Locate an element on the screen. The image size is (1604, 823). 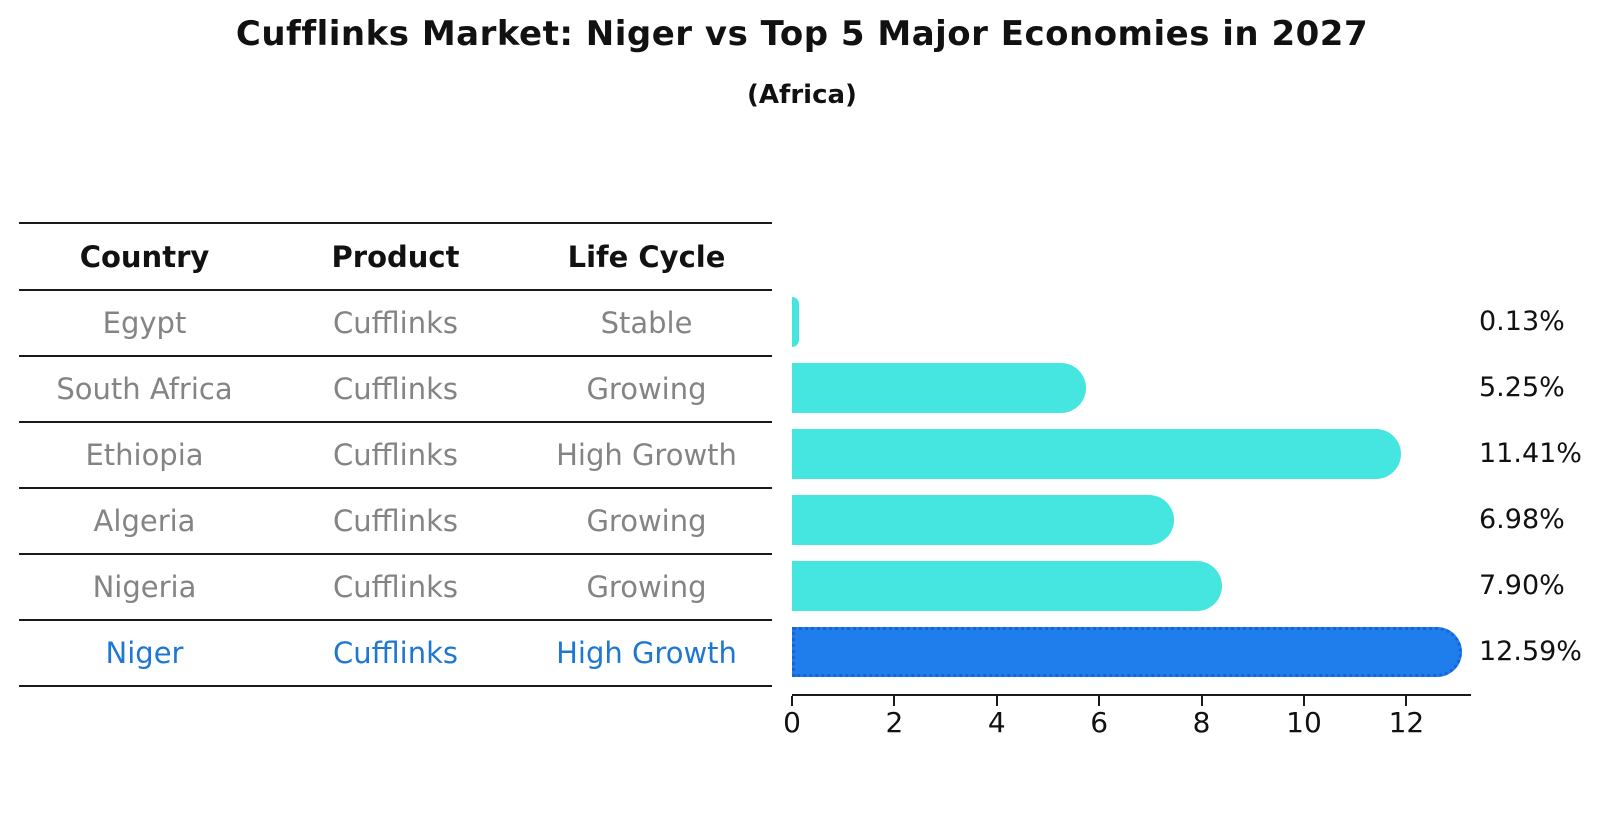
page-subtitle: (Africa) is located at coordinates (802, 95).